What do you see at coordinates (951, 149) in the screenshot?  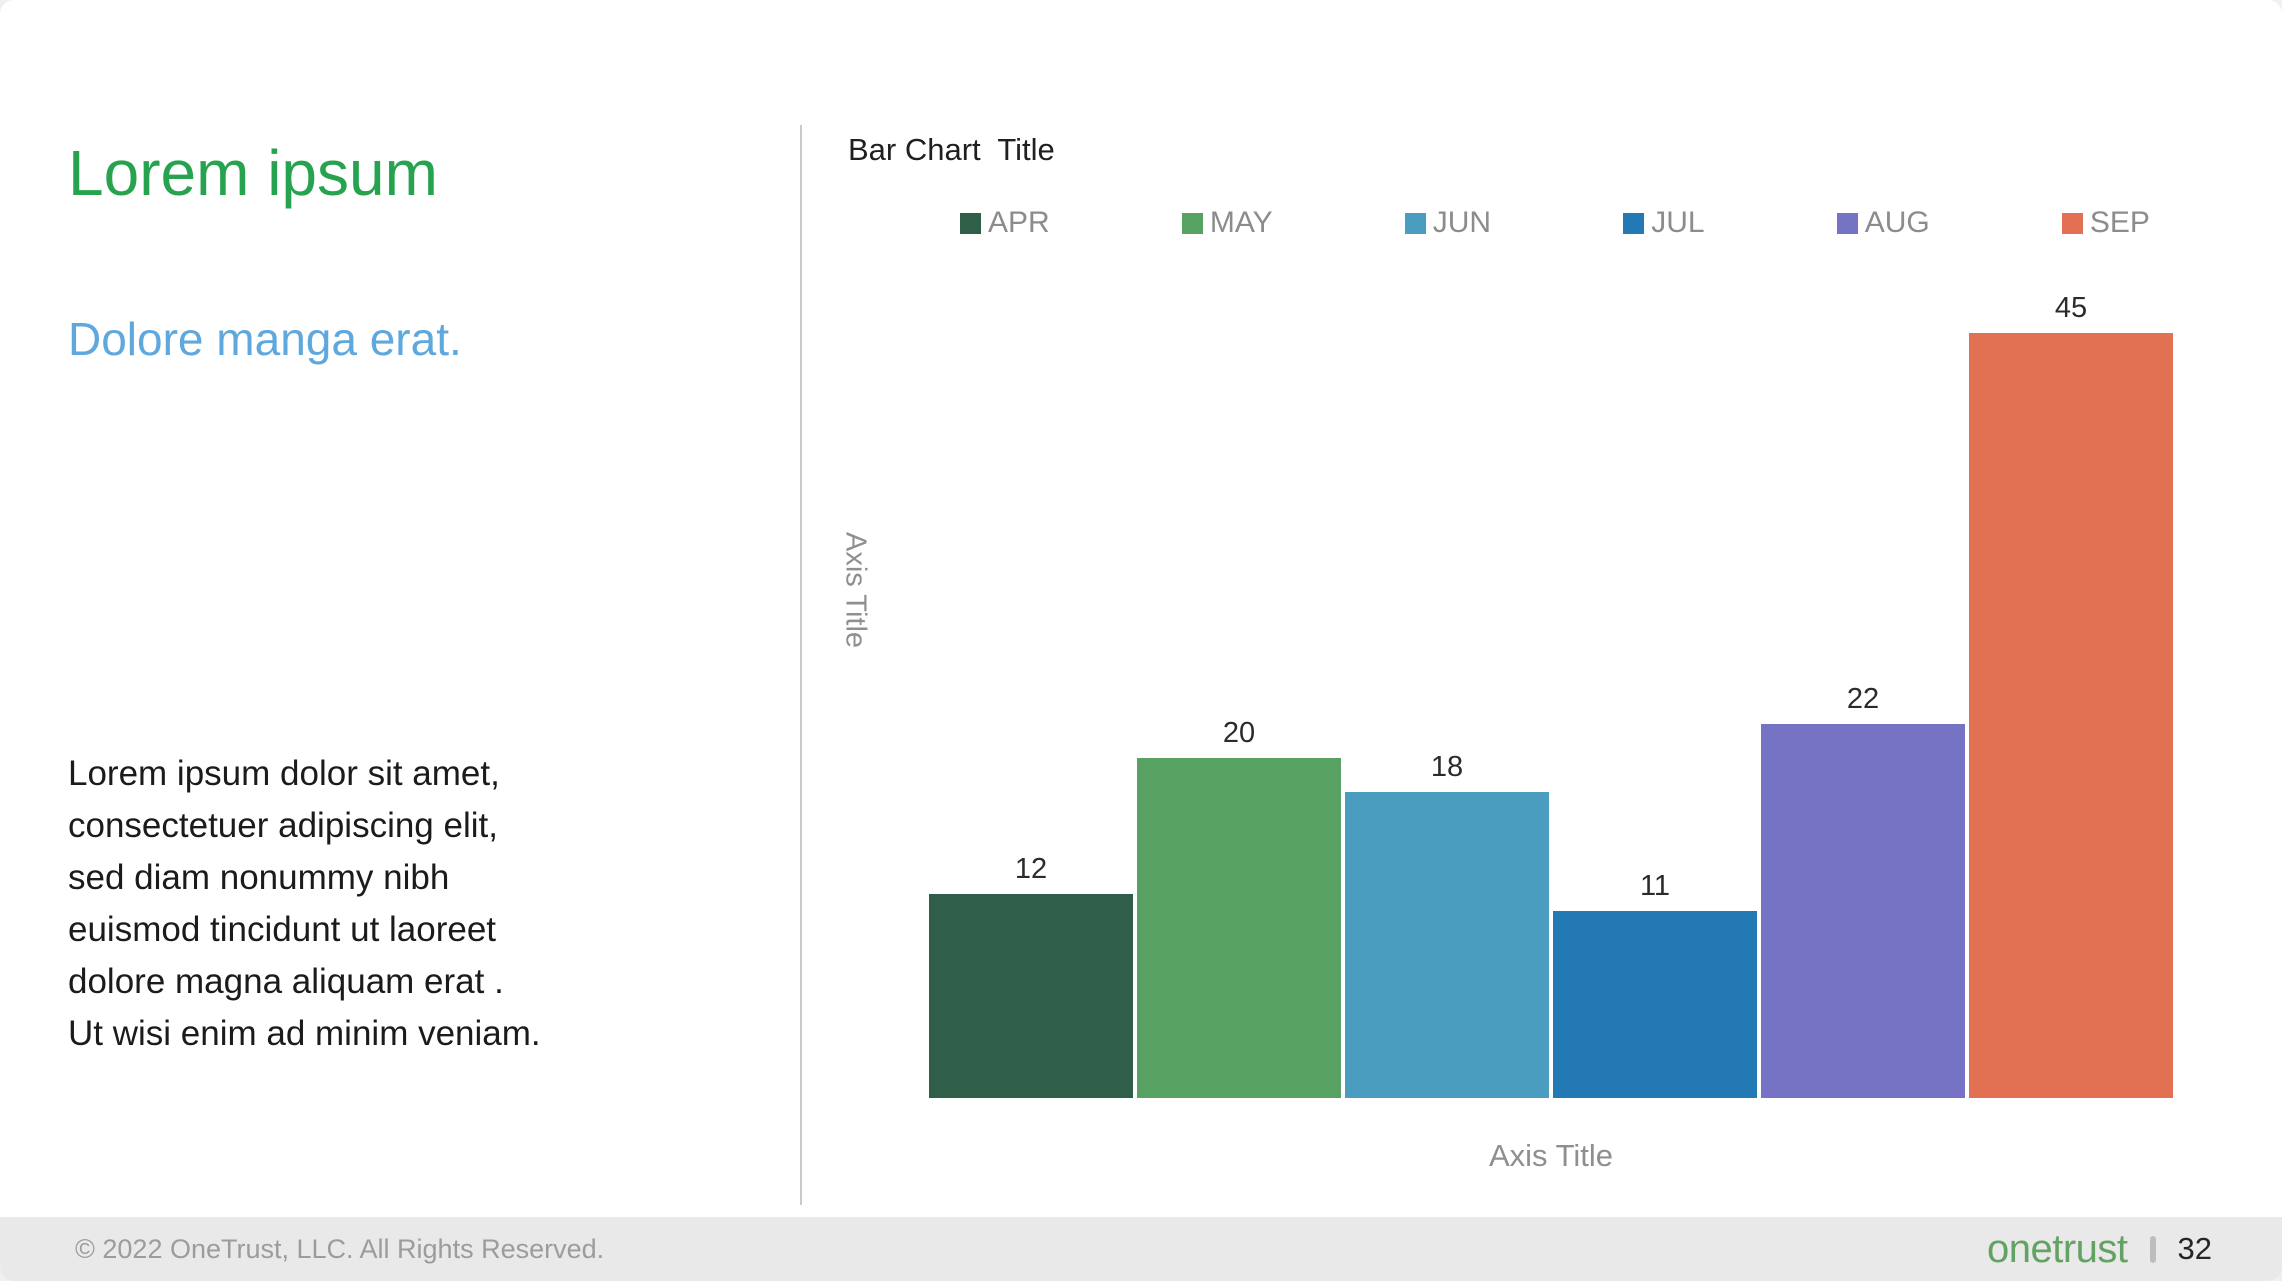 I see `chart-title: Bar Chart Title` at bounding box center [951, 149].